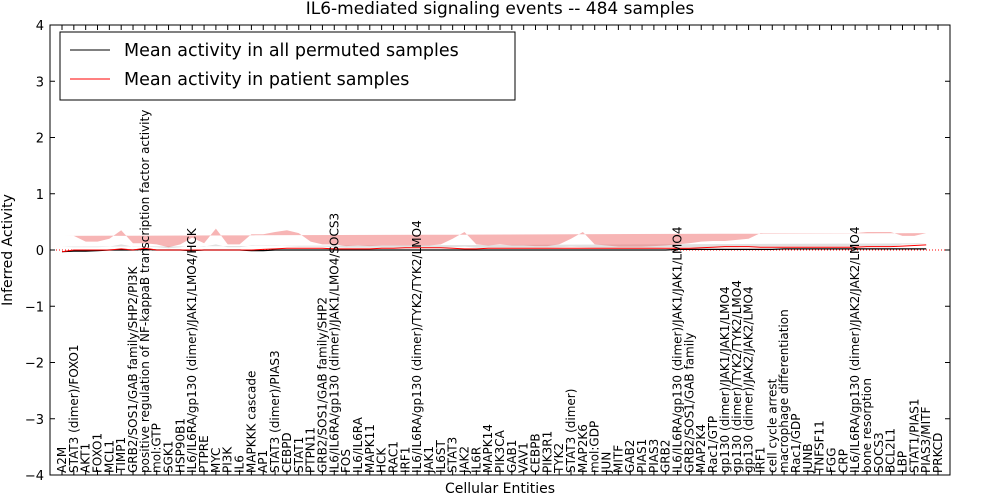 The image size is (1000, 500). I want to click on entity-label: PIAS3, so click(654, 456).